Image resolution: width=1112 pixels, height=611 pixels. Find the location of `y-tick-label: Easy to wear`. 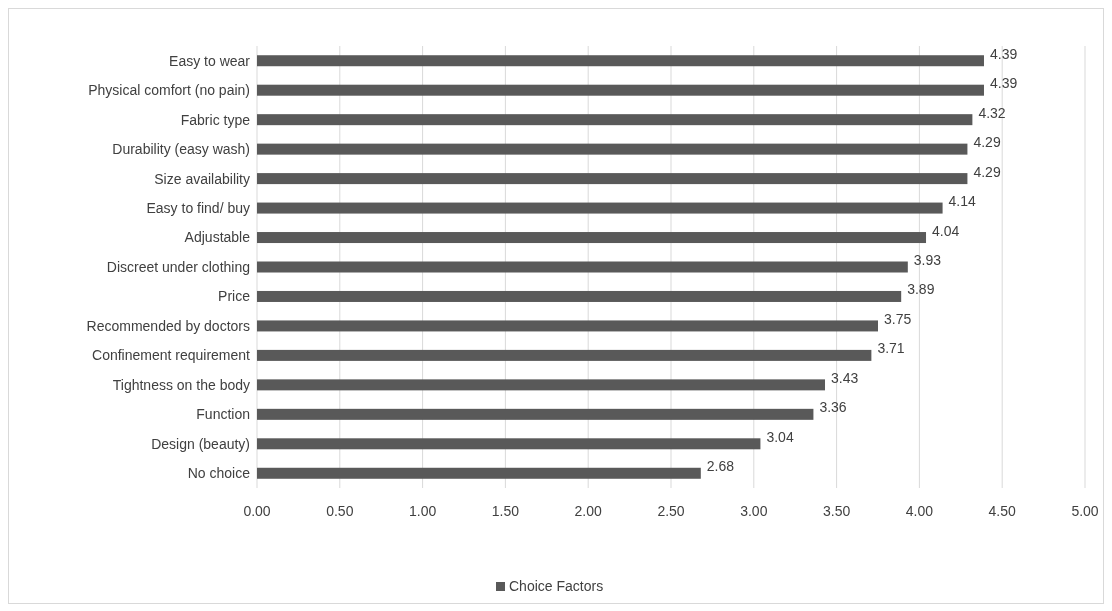

y-tick-label: Easy to wear is located at coordinates (210, 60).